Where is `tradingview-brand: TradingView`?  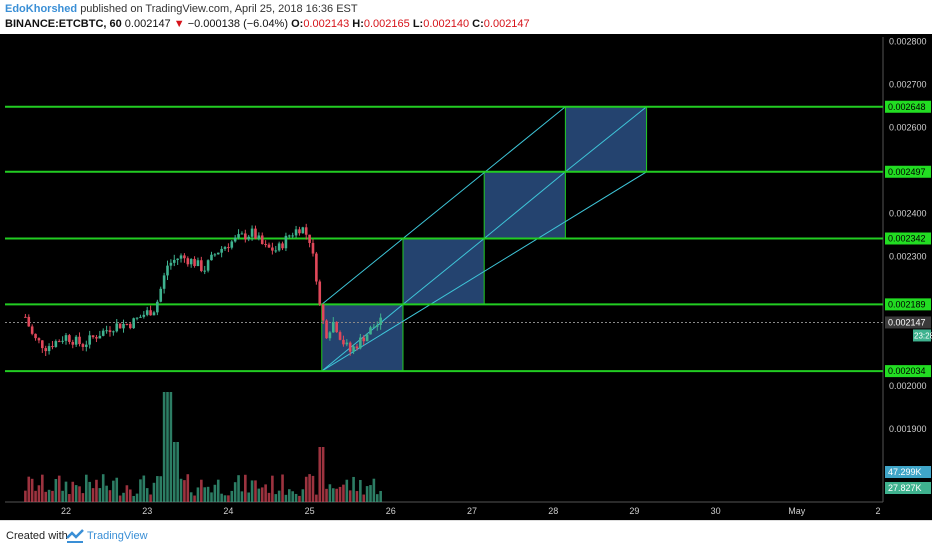 tradingview-brand: TradingView is located at coordinates (117, 536).